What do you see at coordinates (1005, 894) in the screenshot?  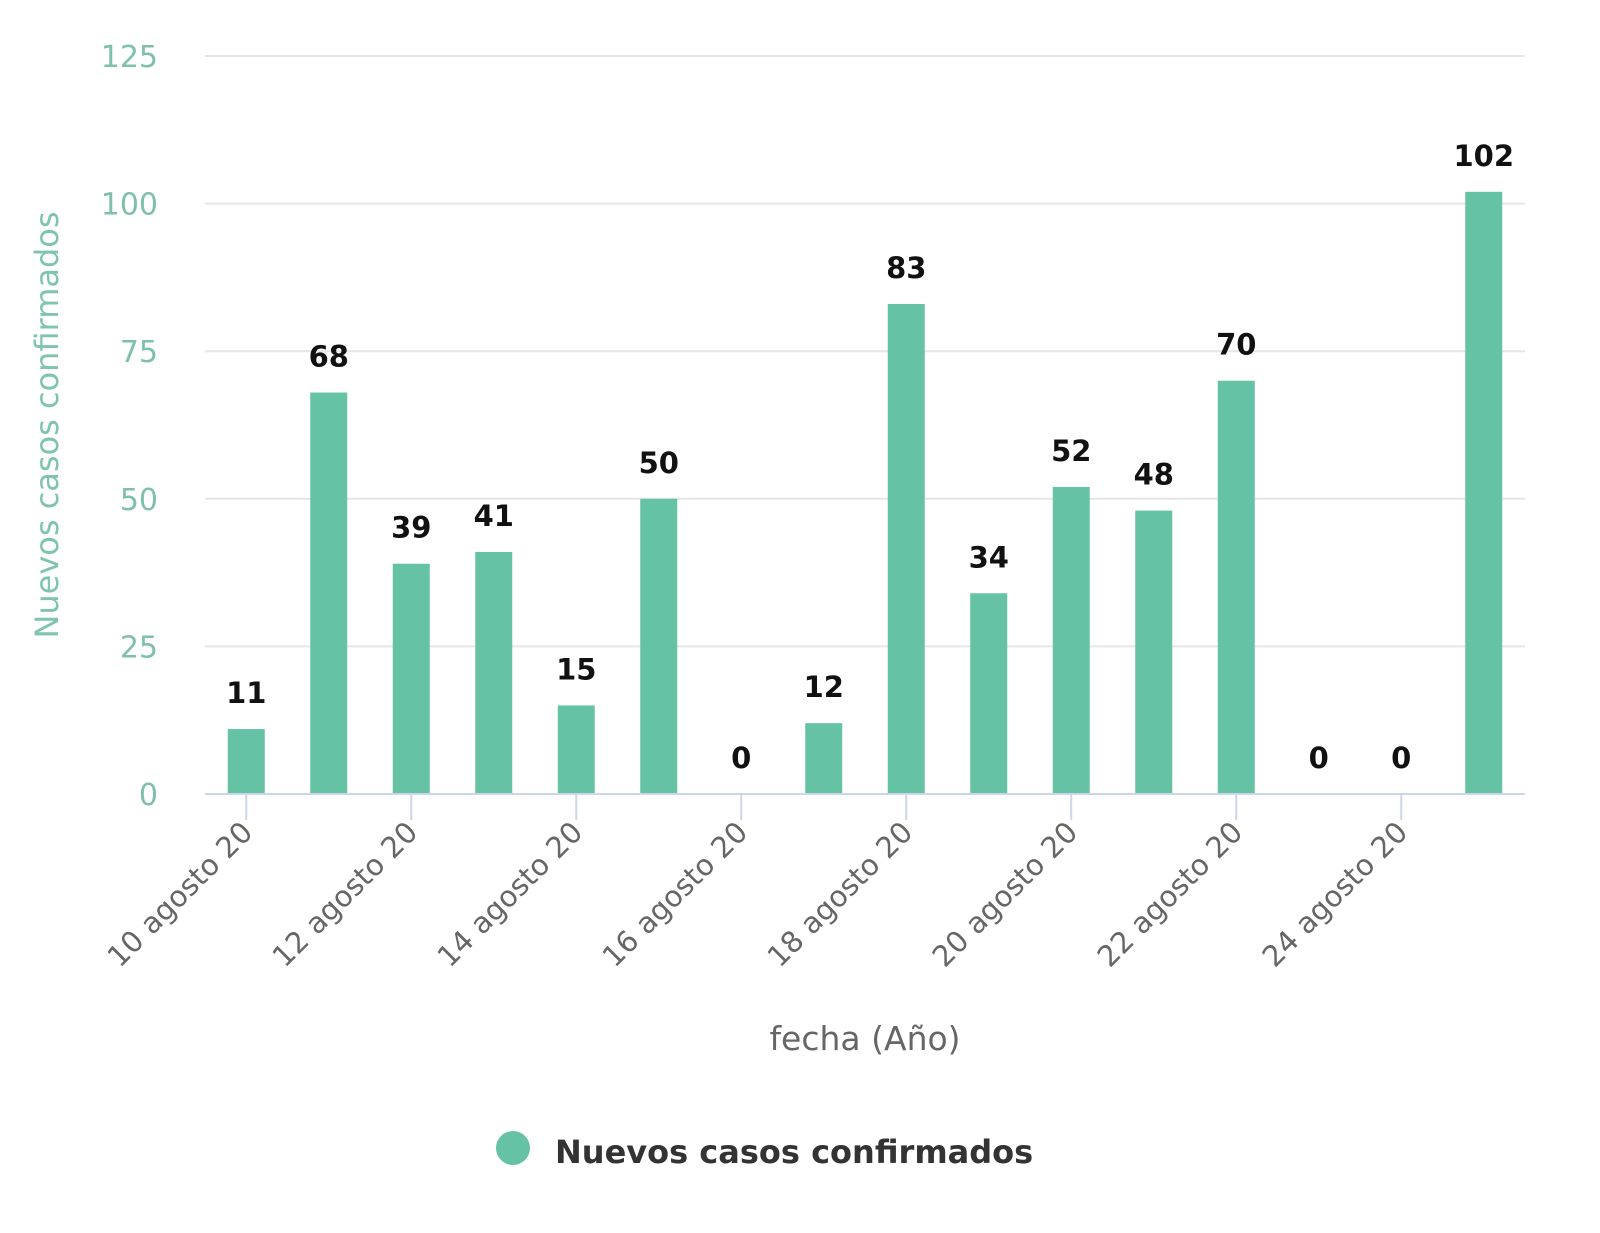 I see `x-tick-label: 20 agosto 20` at bounding box center [1005, 894].